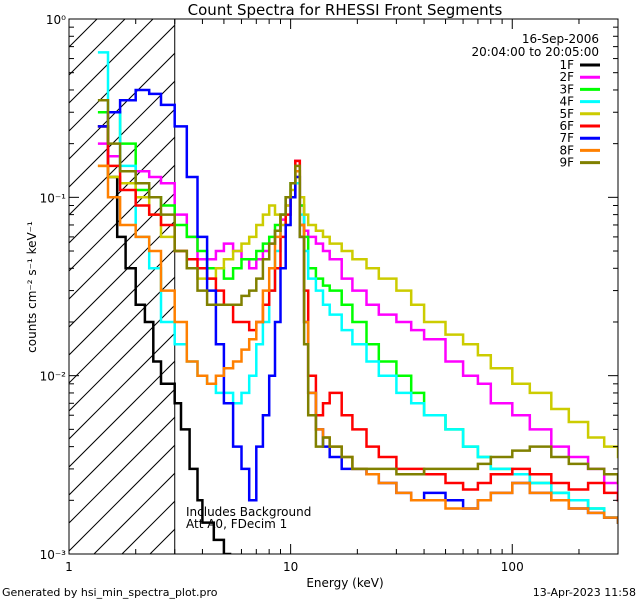  I want to click on y-tick-label: 10⁰, so click(56, 20).